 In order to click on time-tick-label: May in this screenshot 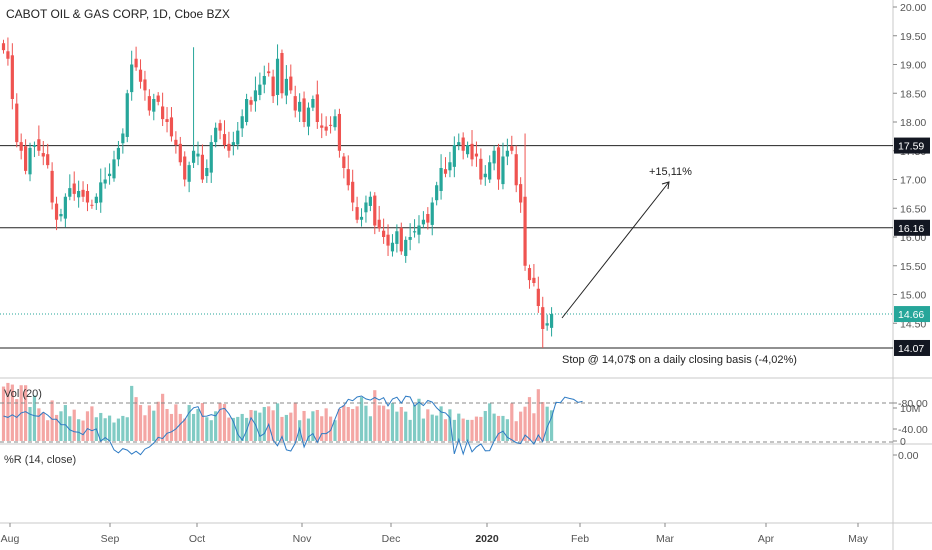, I will do `click(858, 539)`.